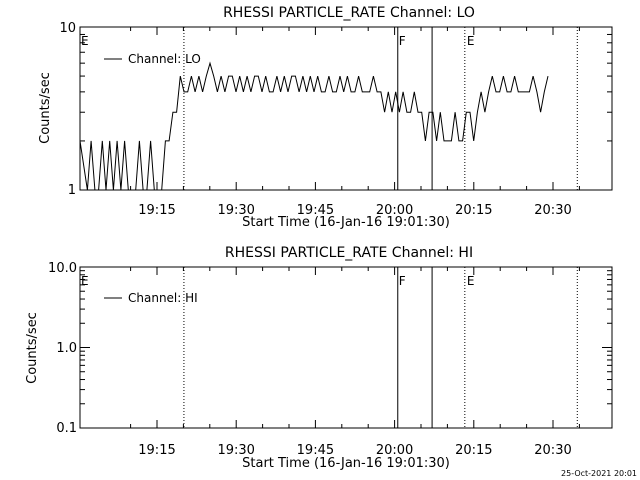 This screenshot has height=480, width=640. Describe the element at coordinates (45, 108) in the screenshot. I see `y-axis-label-lo: Counts/sec` at that location.